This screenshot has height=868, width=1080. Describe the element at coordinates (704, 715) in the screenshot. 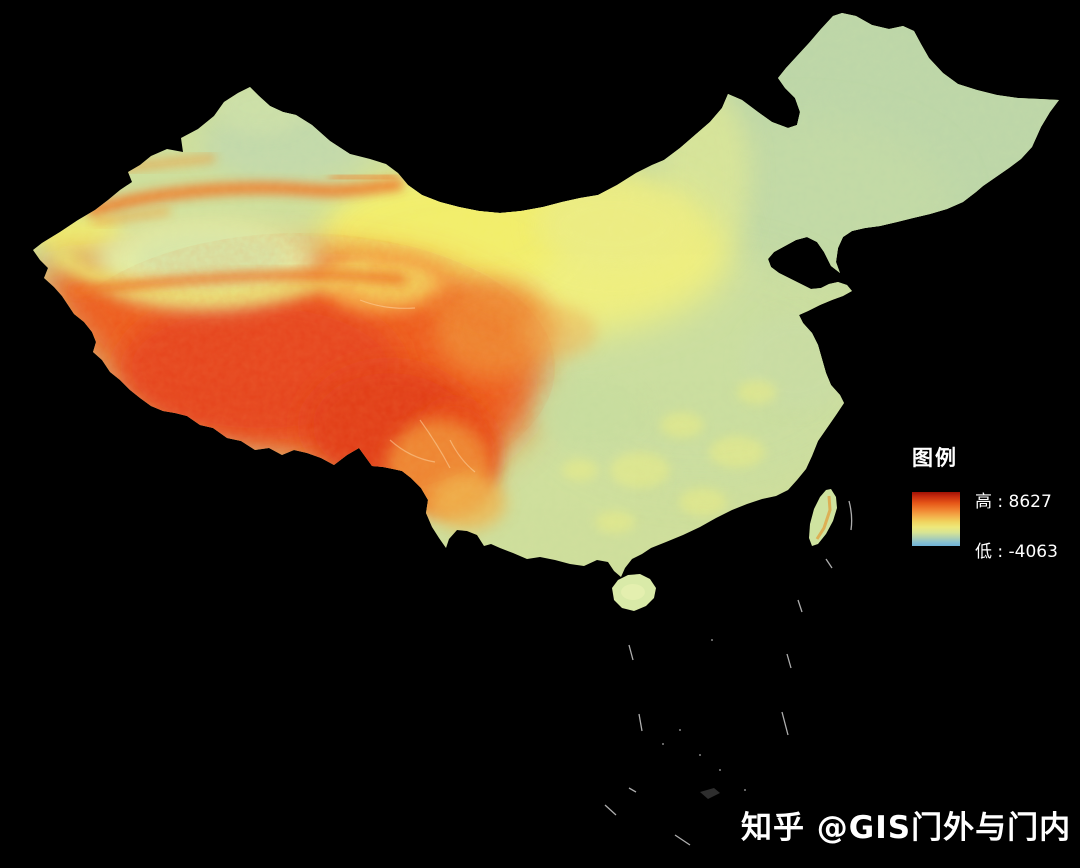

I see `sea-island-specks` at that location.